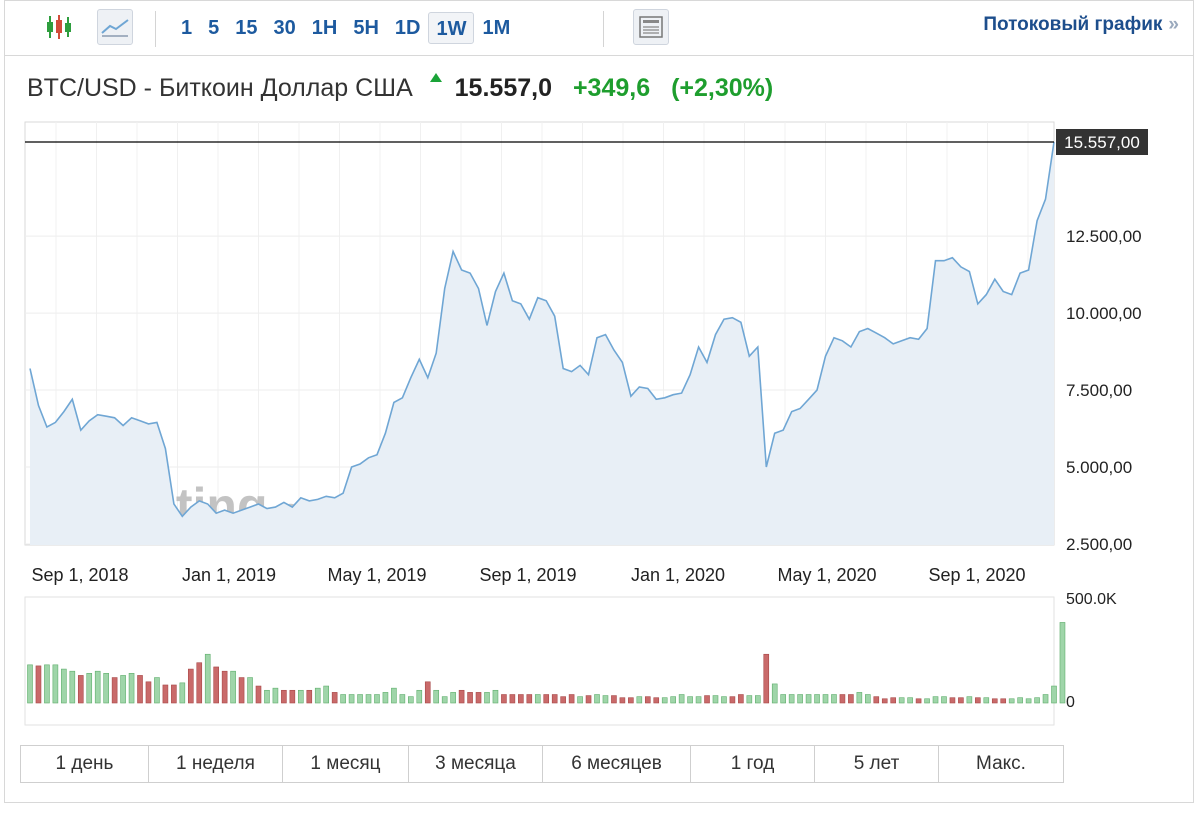 Image resolution: width=1200 pixels, height=815 pixels. What do you see at coordinates (1099, 390) in the screenshot?
I see `y-tick-label: 7.500,00` at bounding box center [1099, 390].